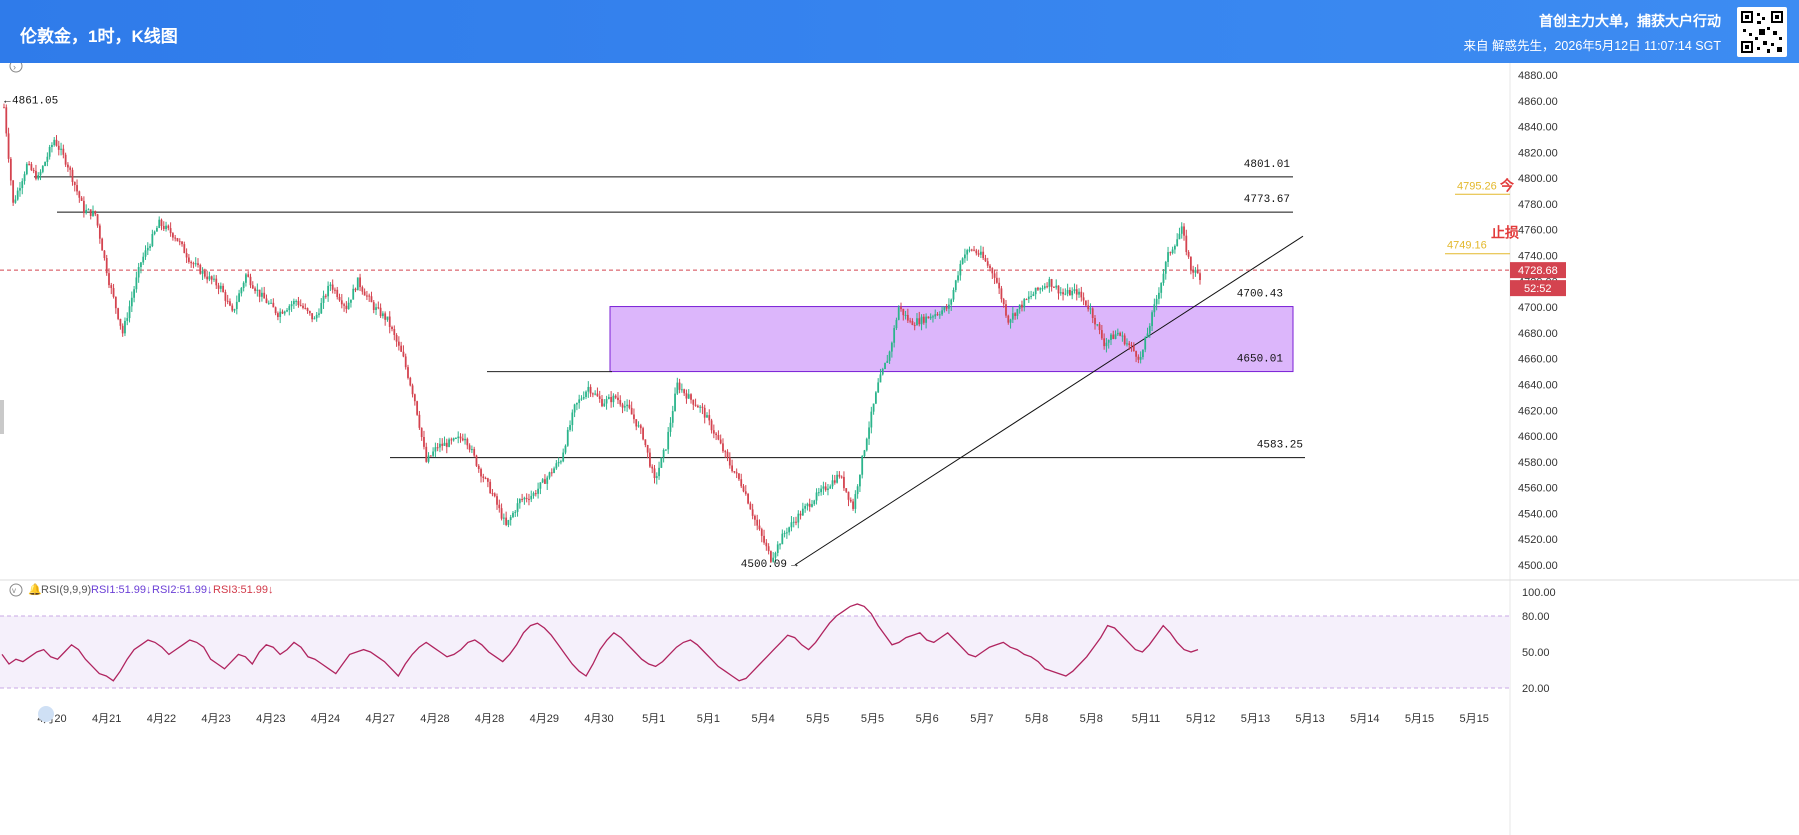 The height and width of the screenshot is (835, 1799). Describe the element at coordinates (1200, 719) in the screenshot. I see `x-tick-label: 5月12` at that location.